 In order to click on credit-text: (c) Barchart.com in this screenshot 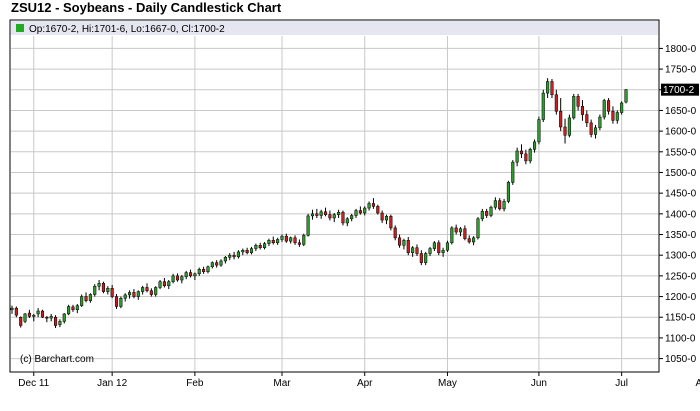, I will do `click(57, 359)`.